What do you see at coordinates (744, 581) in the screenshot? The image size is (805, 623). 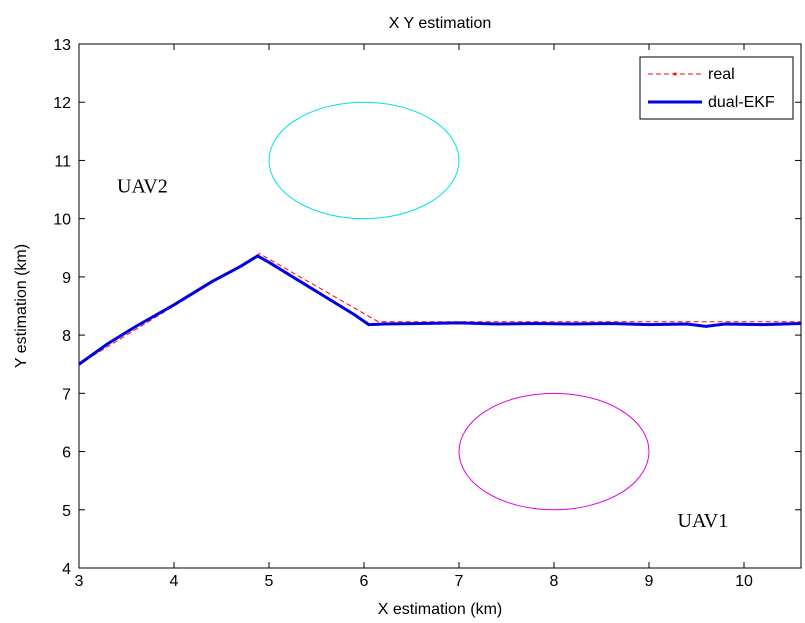 I see `x-tick-label: 10` at bounding box center [744, 581].